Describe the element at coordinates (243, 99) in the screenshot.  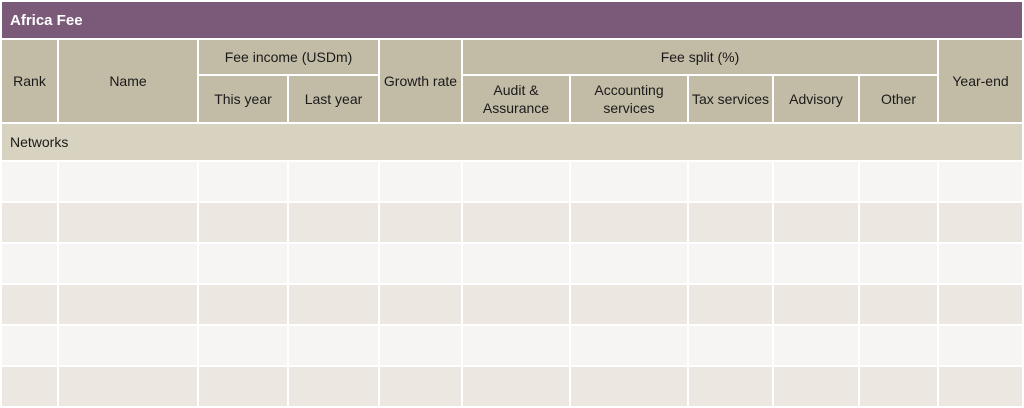
I see `column-header-this-year: This year` at that location.